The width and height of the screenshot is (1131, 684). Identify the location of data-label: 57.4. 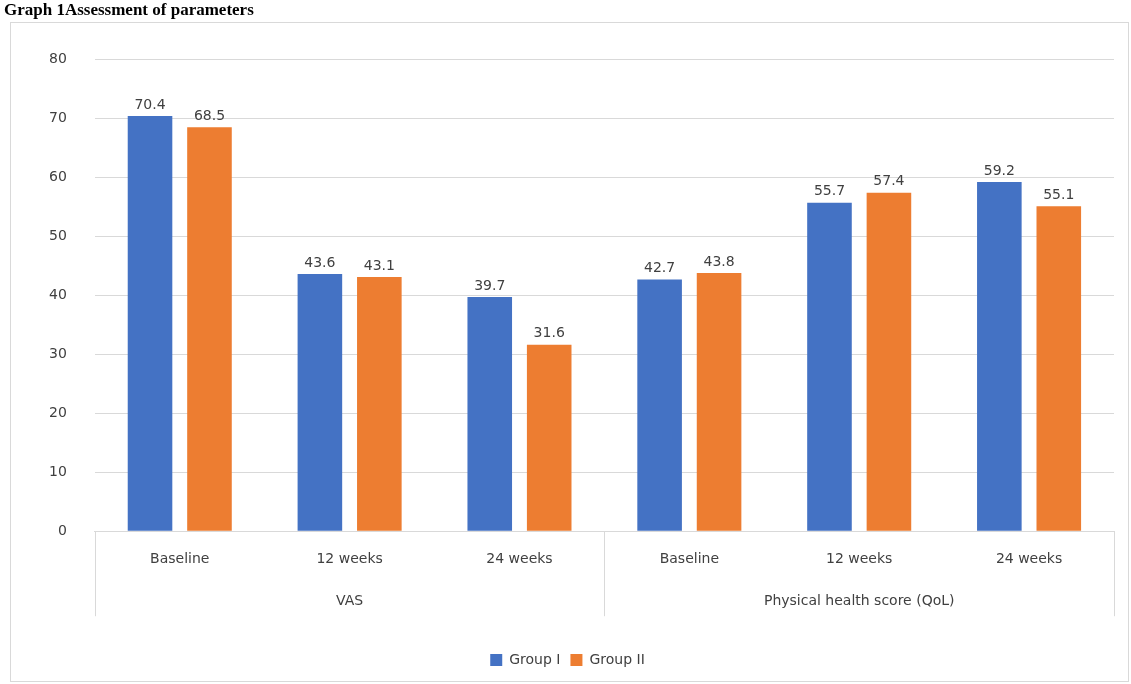
(889, 180).